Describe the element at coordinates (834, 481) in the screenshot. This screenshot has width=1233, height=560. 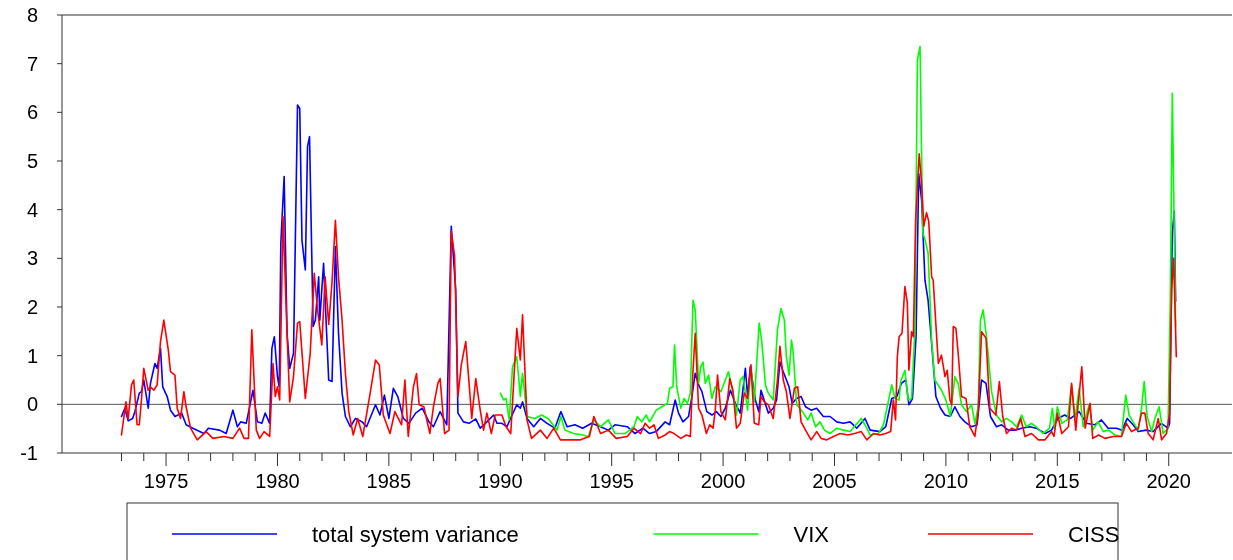
I see `x-tick-label: 2005` at that location.